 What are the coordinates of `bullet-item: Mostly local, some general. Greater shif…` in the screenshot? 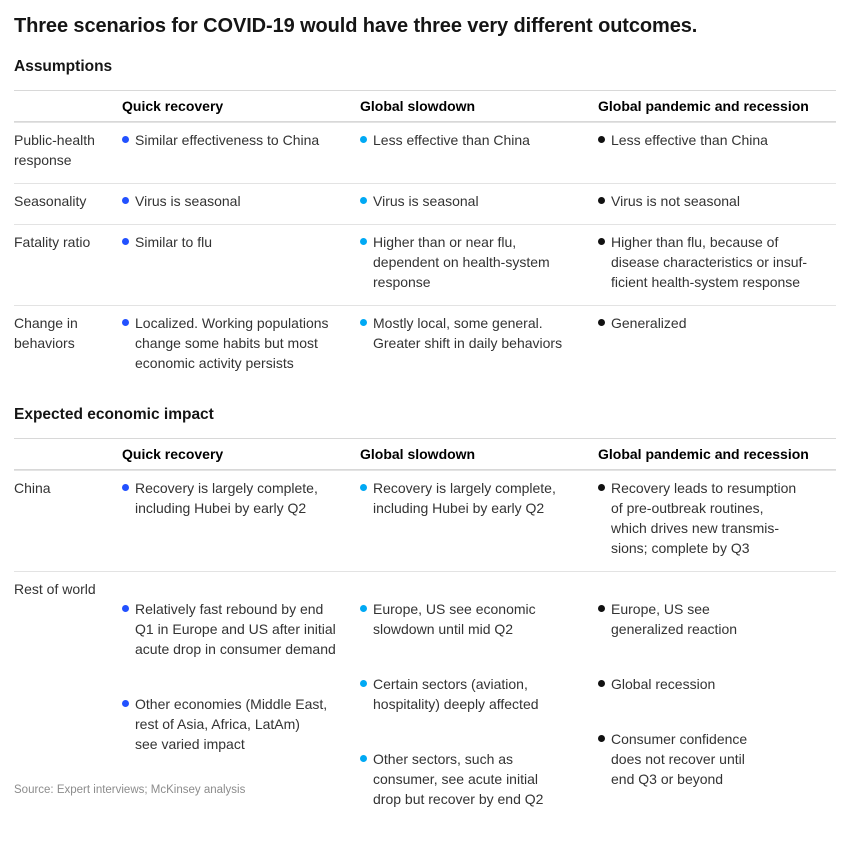 It's located at (476, 333).